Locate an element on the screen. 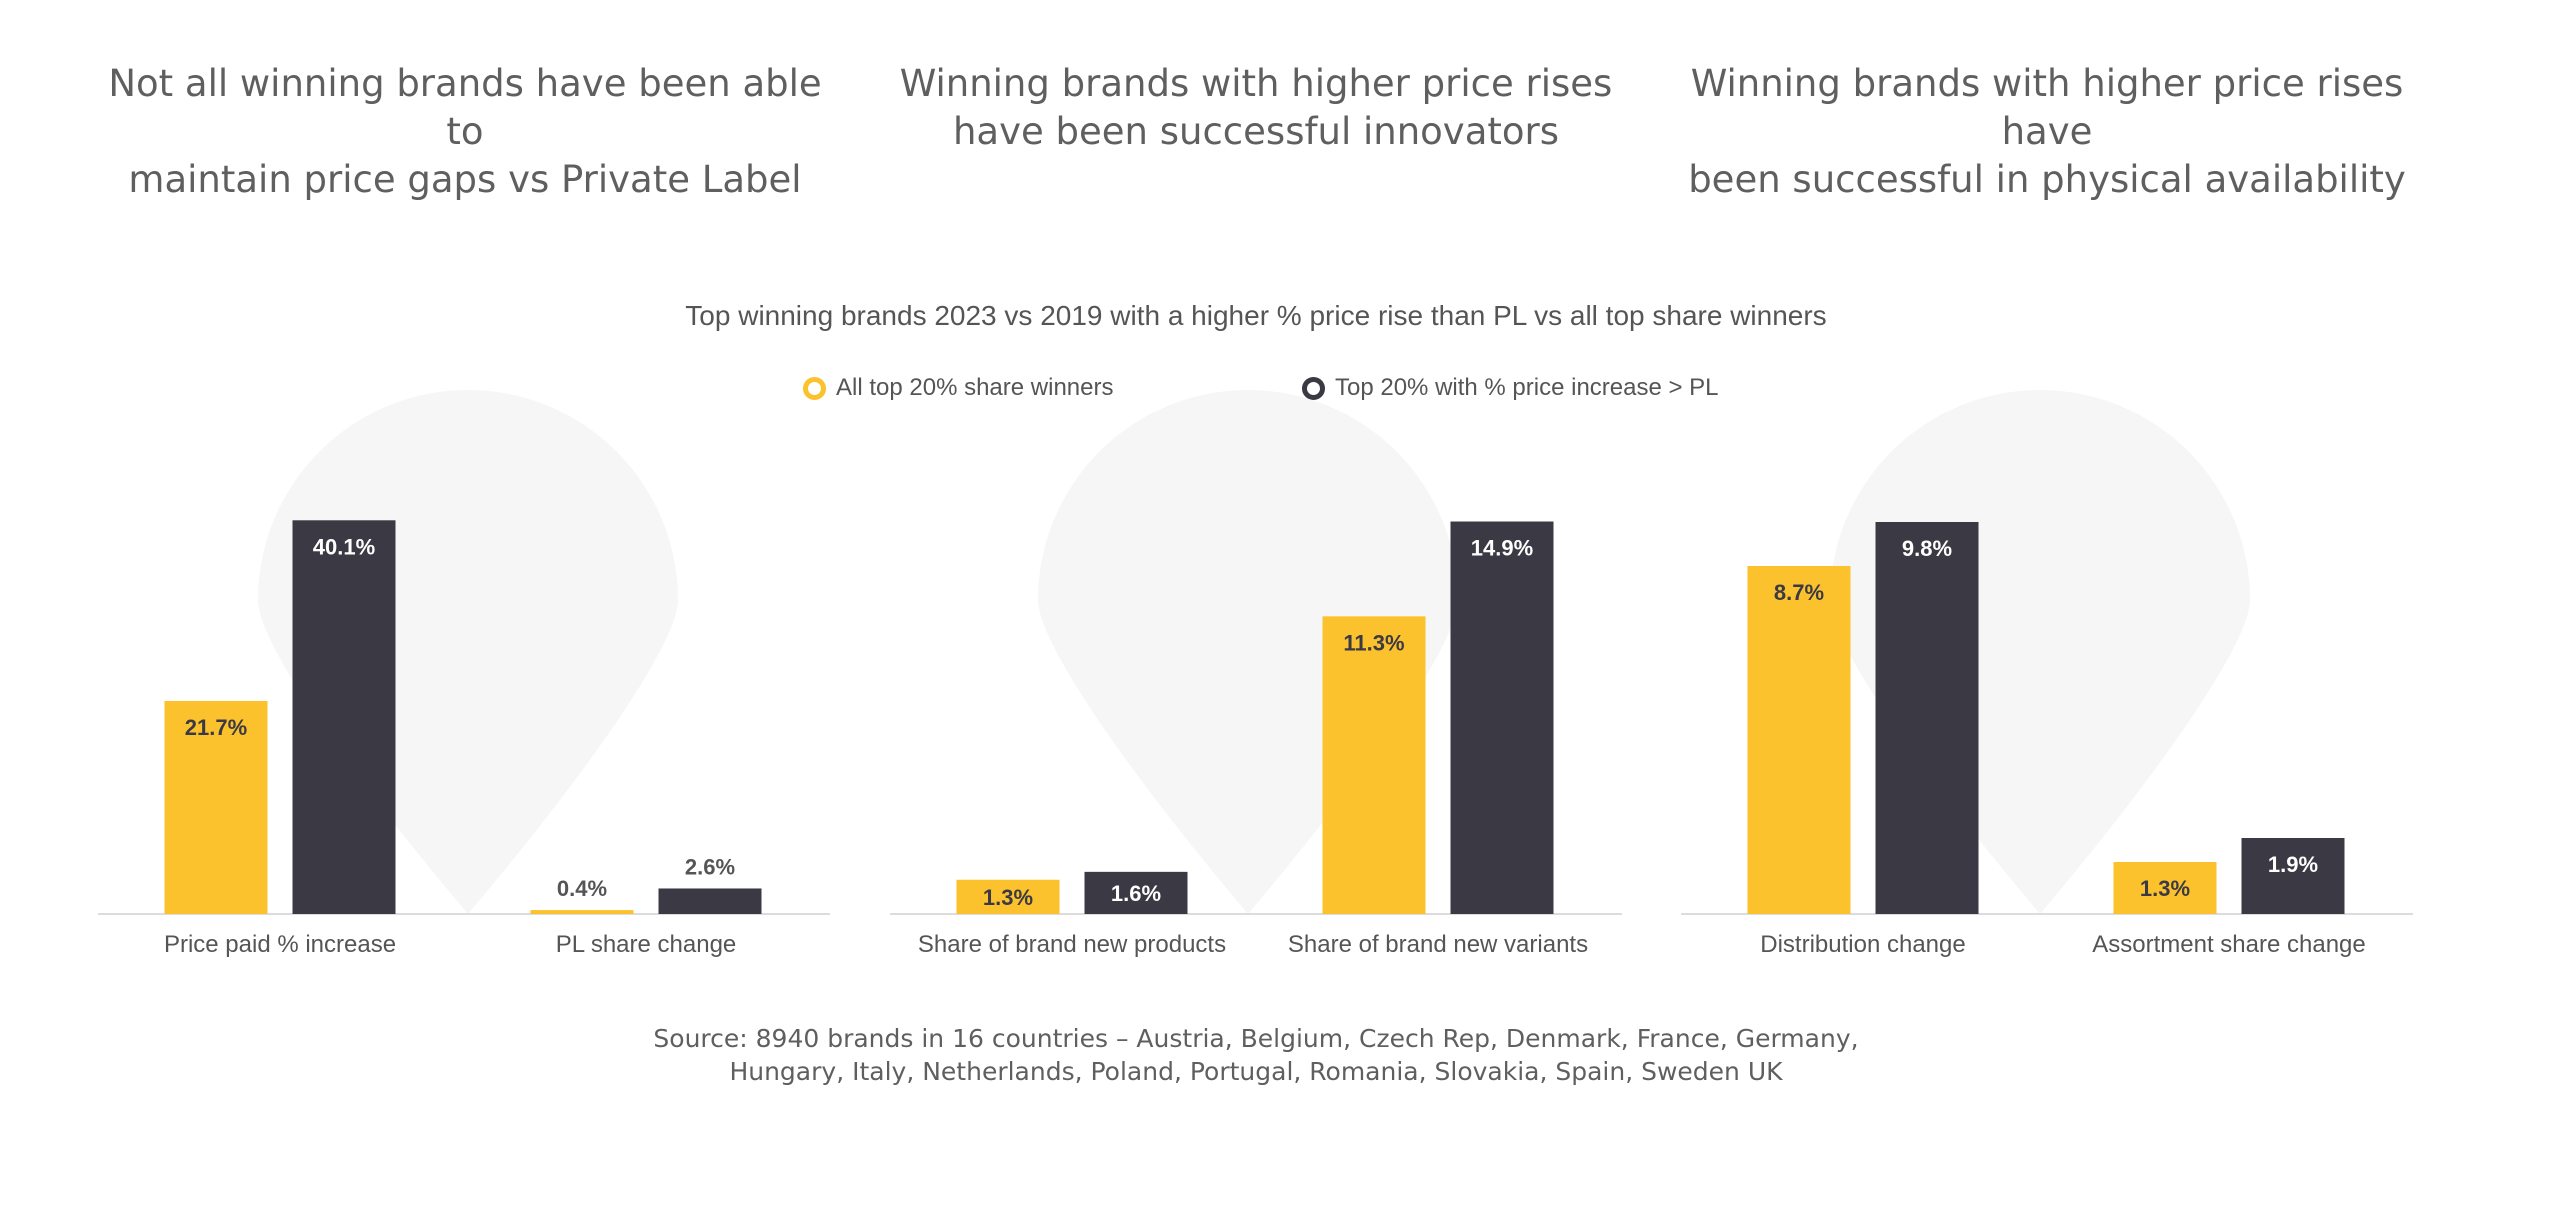  legend-item-price-increase-winners: Top 20% with % price increase > PL is located at coordinates (1510, 388).